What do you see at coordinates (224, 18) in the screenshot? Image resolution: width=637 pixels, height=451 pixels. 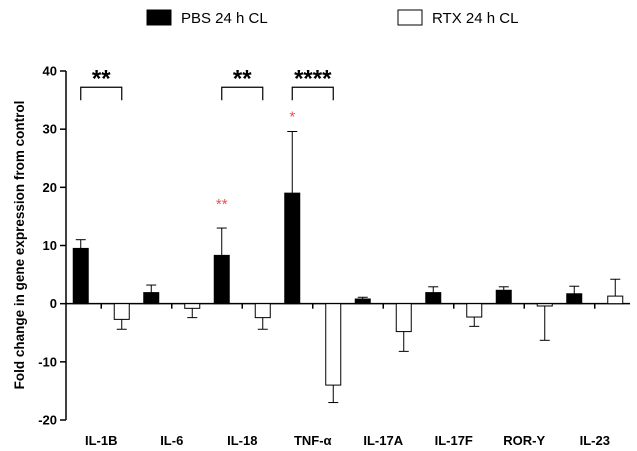 I see `legend-label-pbs: PBS 24 h CL` at bounding box center [224, 18].